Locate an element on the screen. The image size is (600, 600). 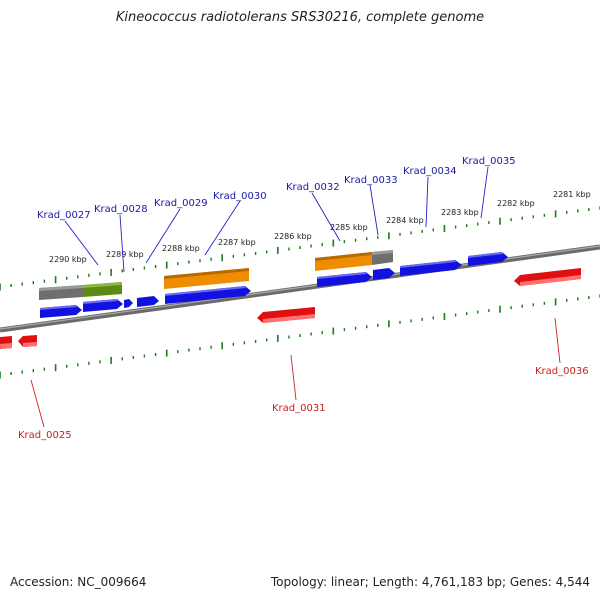
kbp-label: 2284 kbp is located at coordinates (405, 220).